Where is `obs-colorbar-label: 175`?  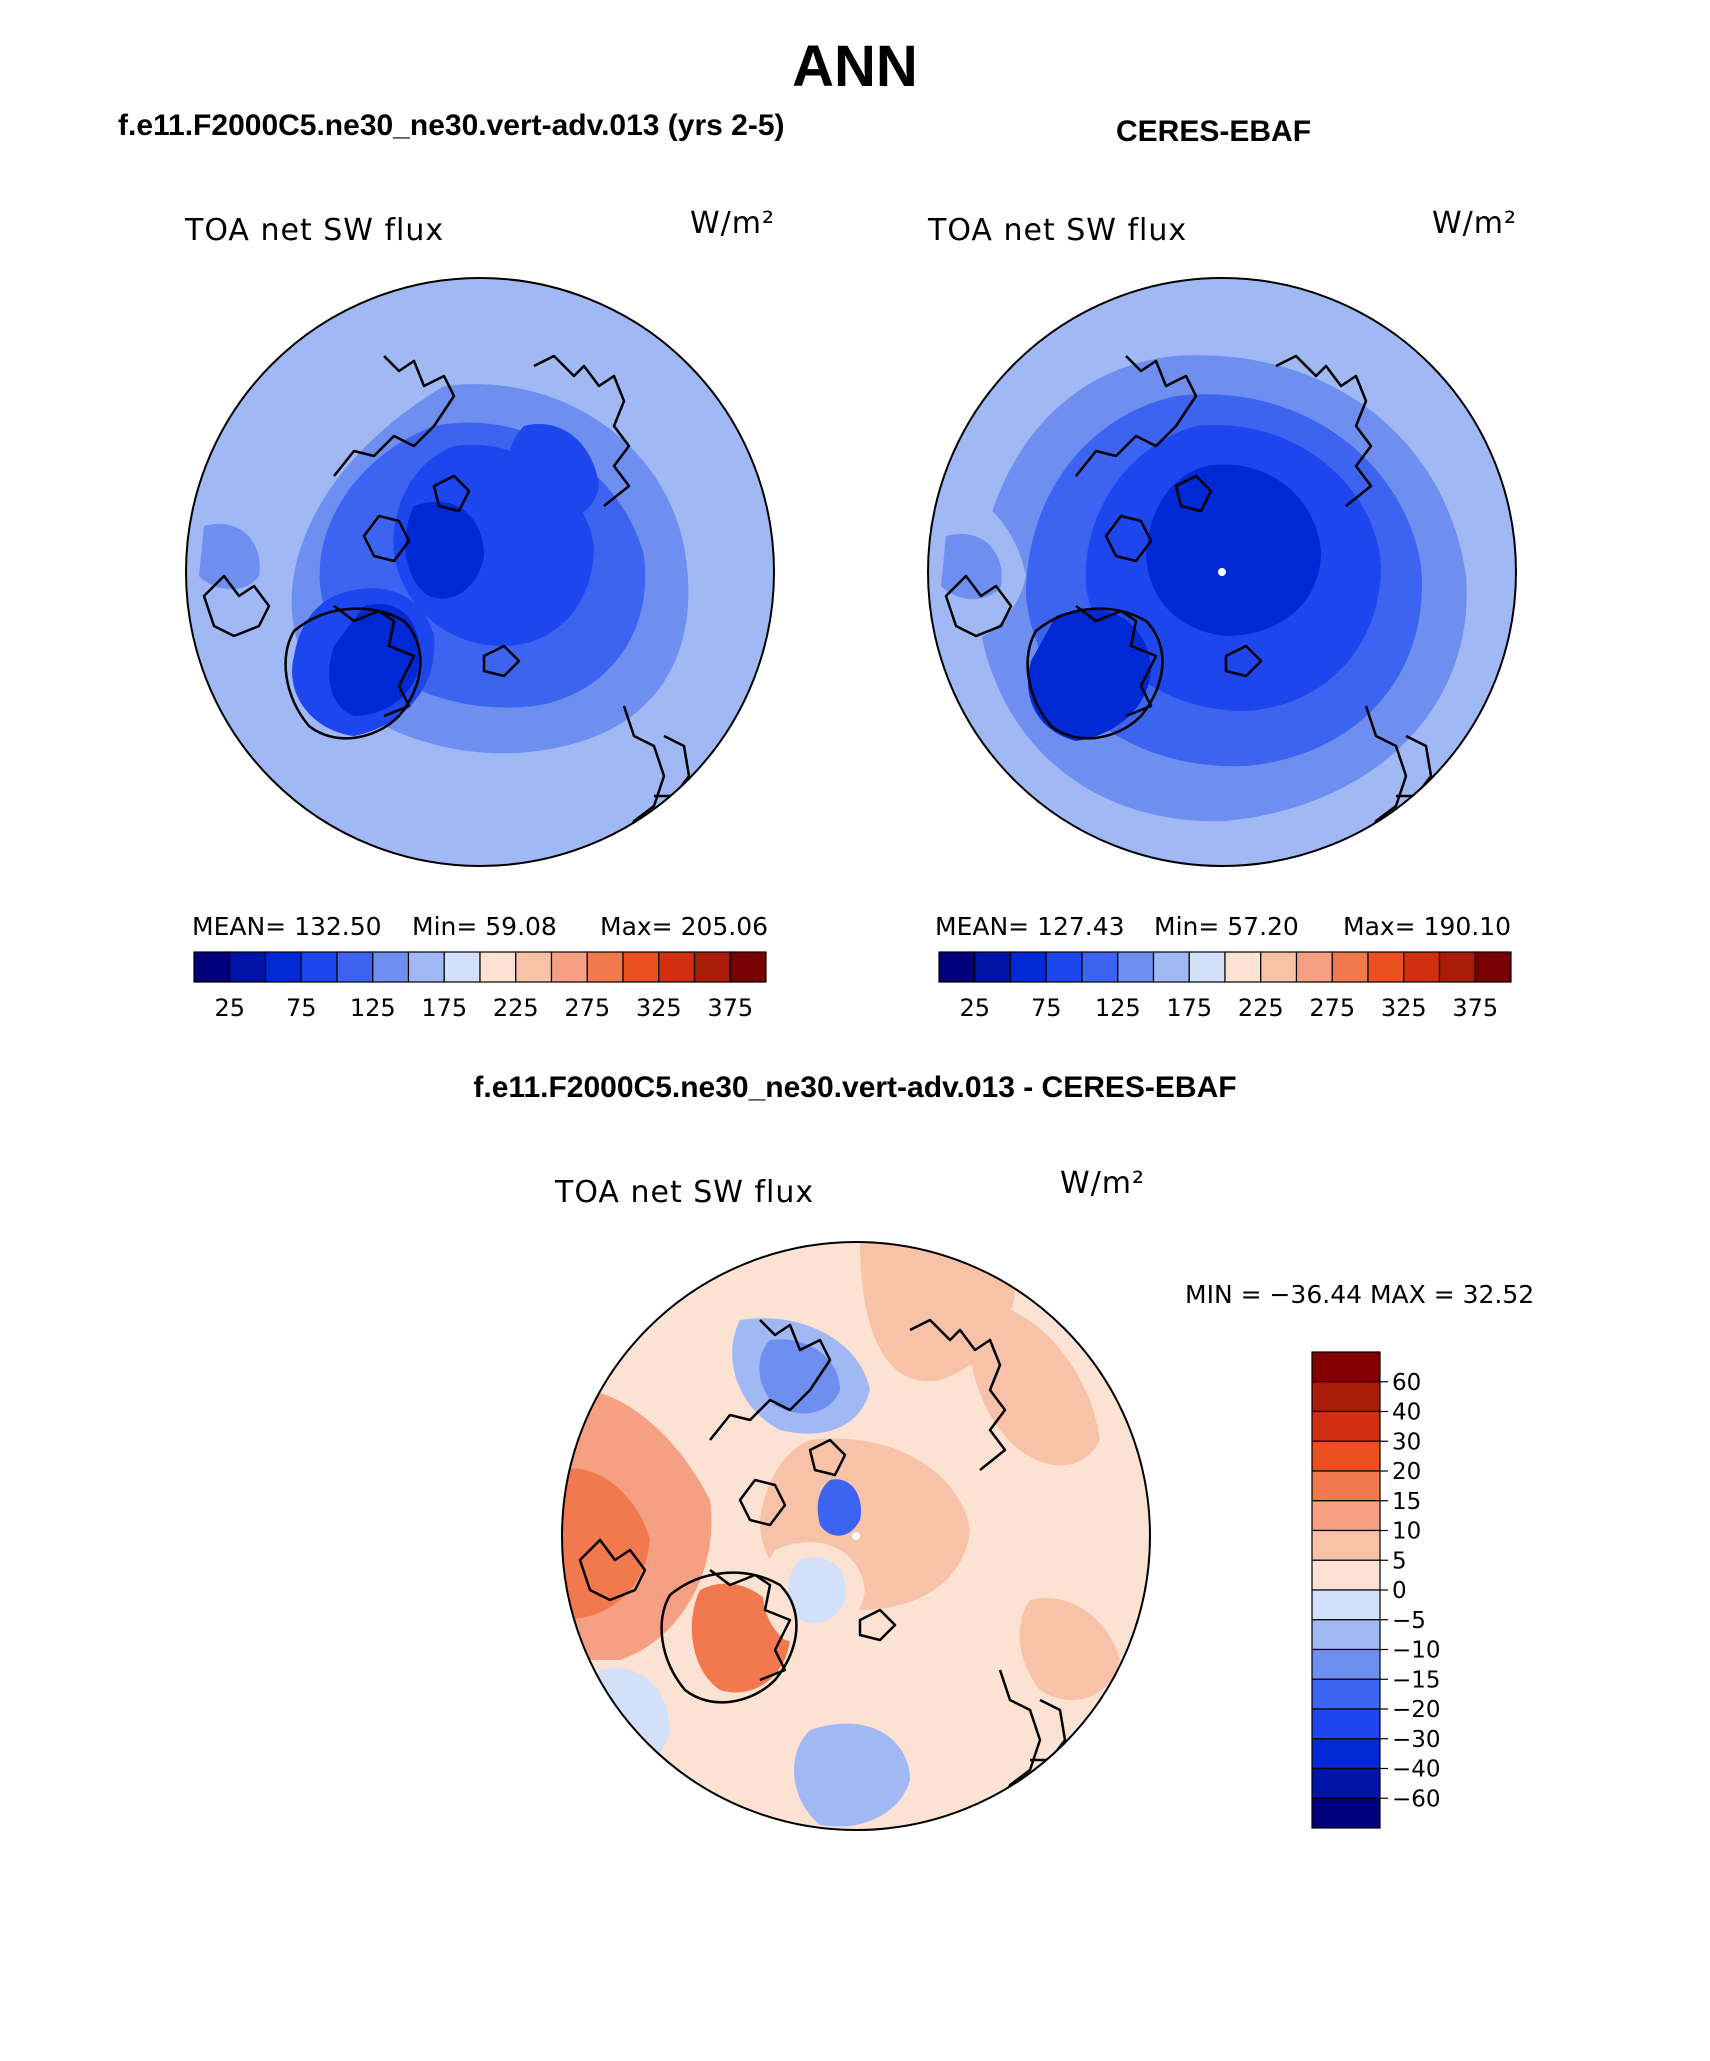
obs-colorbar-label: 175 is located at coordinates (1189, 1008).